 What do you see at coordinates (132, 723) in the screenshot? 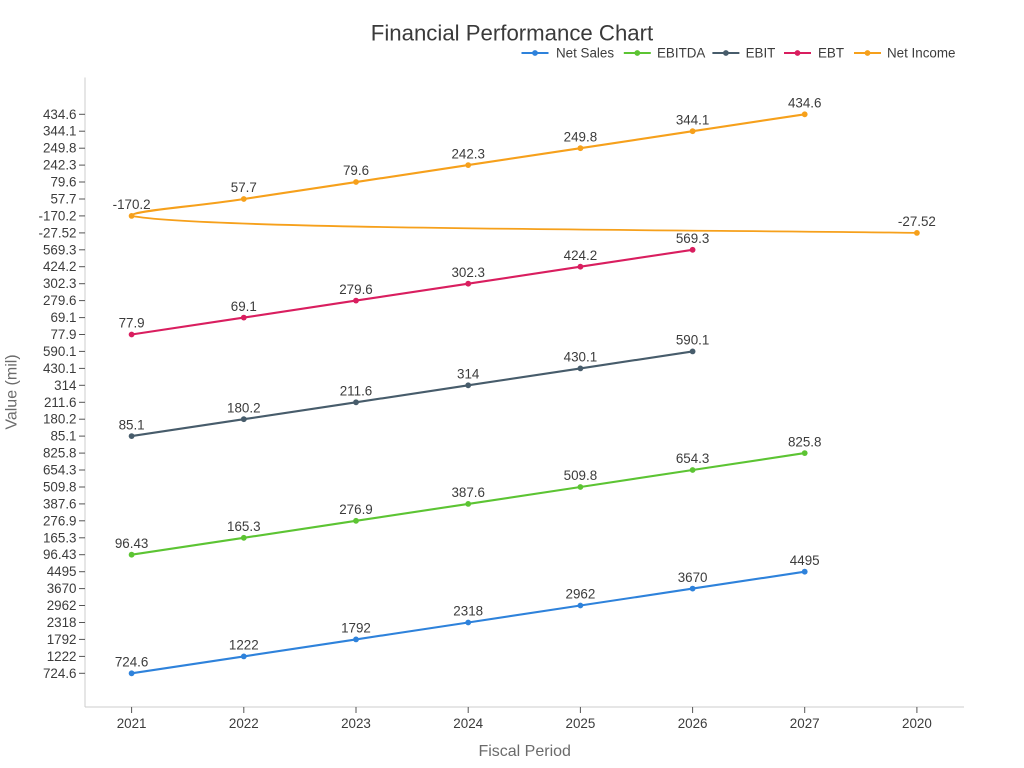
I see `svg-text: 2021` at bounding box center [132, 723].